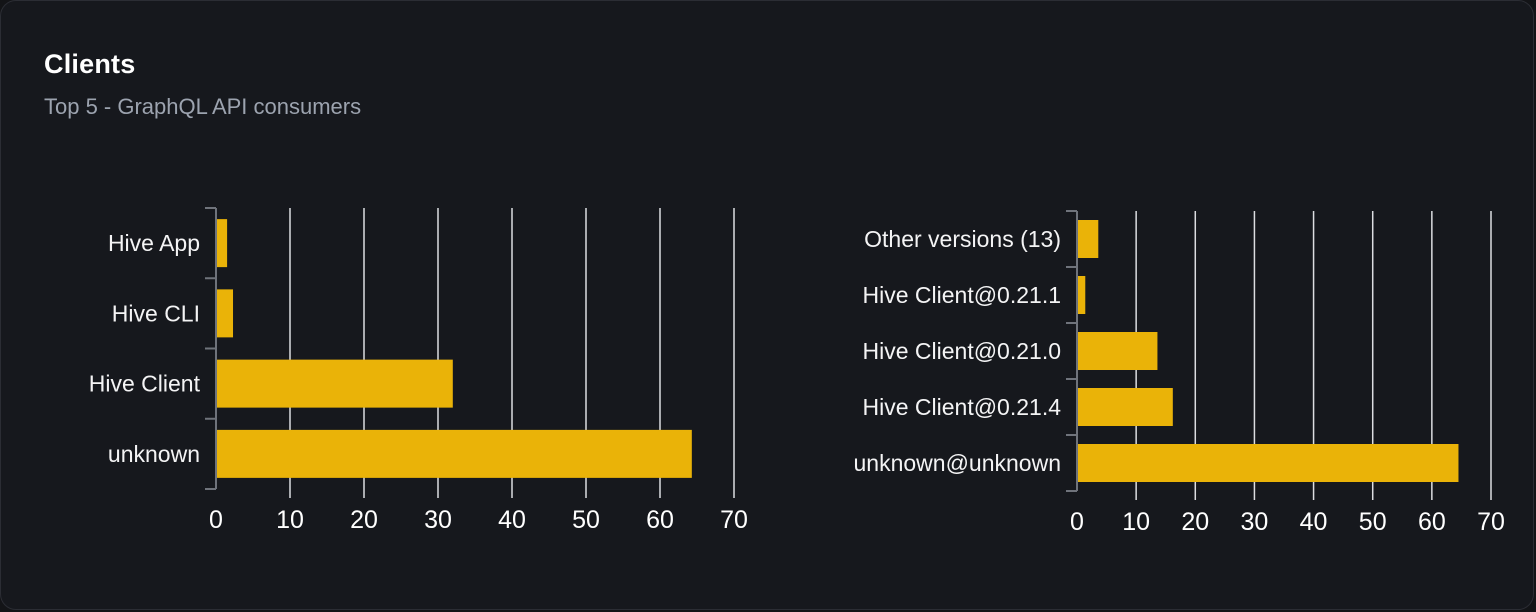 The image size is (1536, 612). What do you see at coordinates (962, 351) in the screenshot?
I see `category-label: Hive Client@0.21.0` at bounding box center [962, 351].